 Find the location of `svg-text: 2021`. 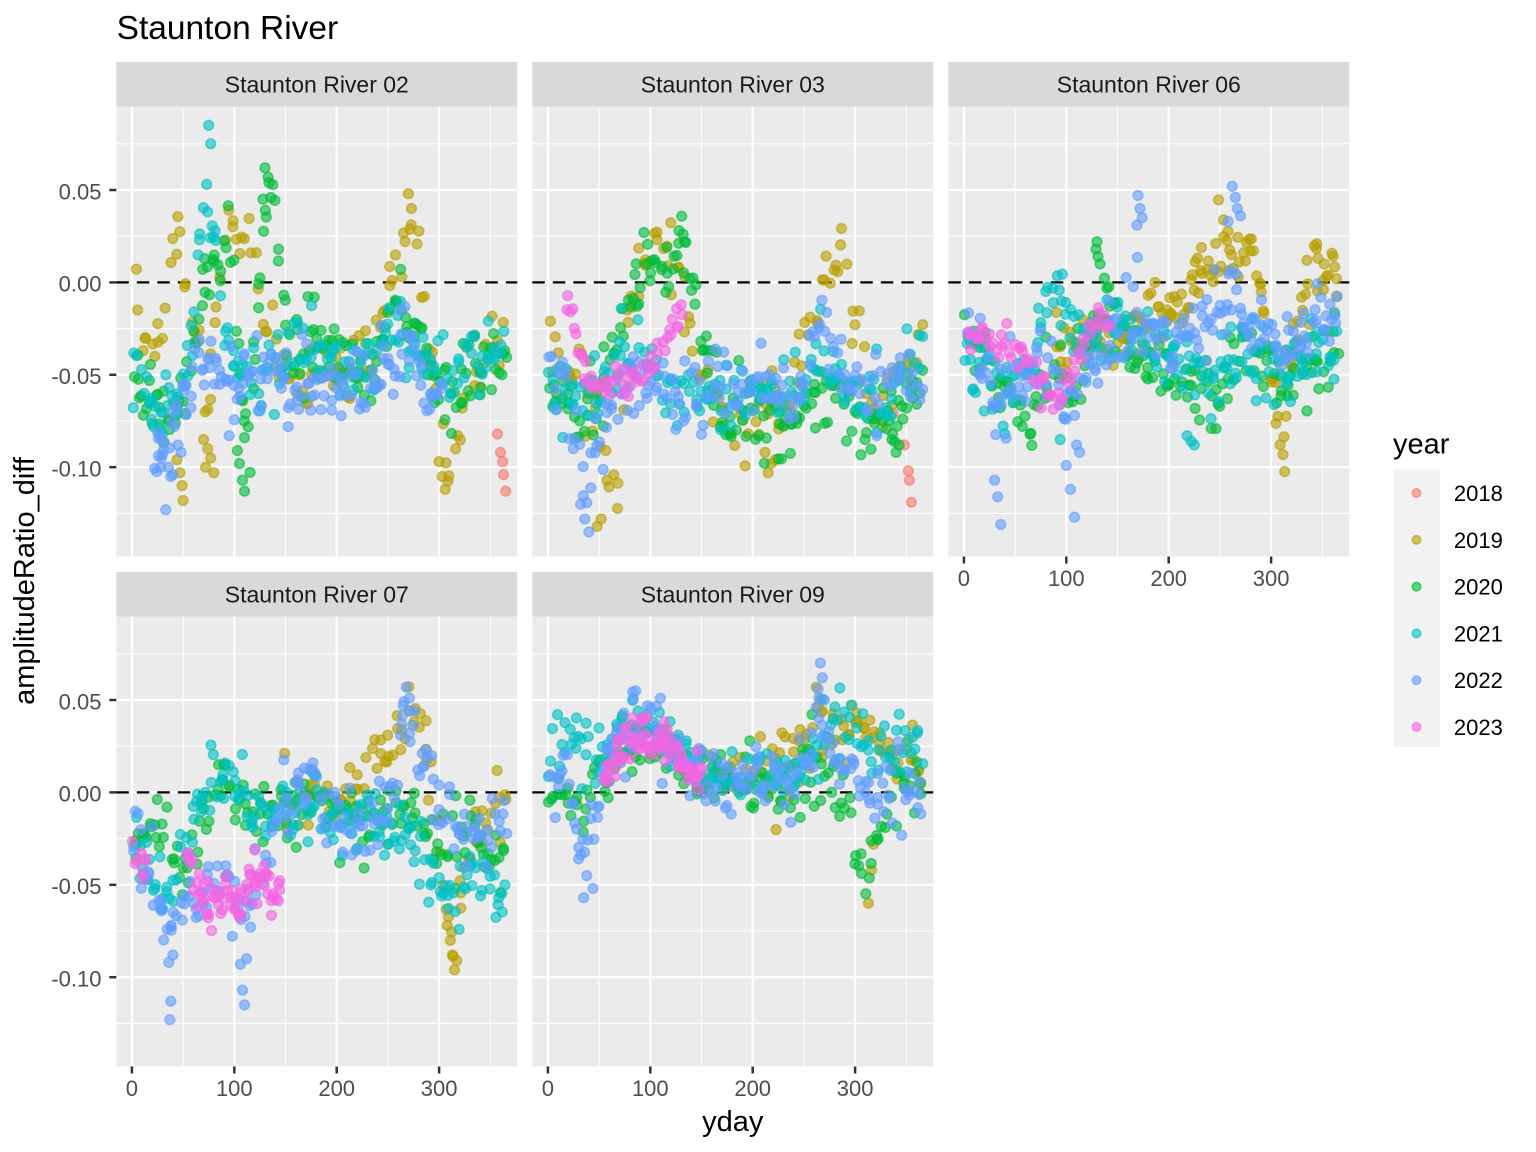

svg-text: 2021 is located at coordinates (1478, 633).